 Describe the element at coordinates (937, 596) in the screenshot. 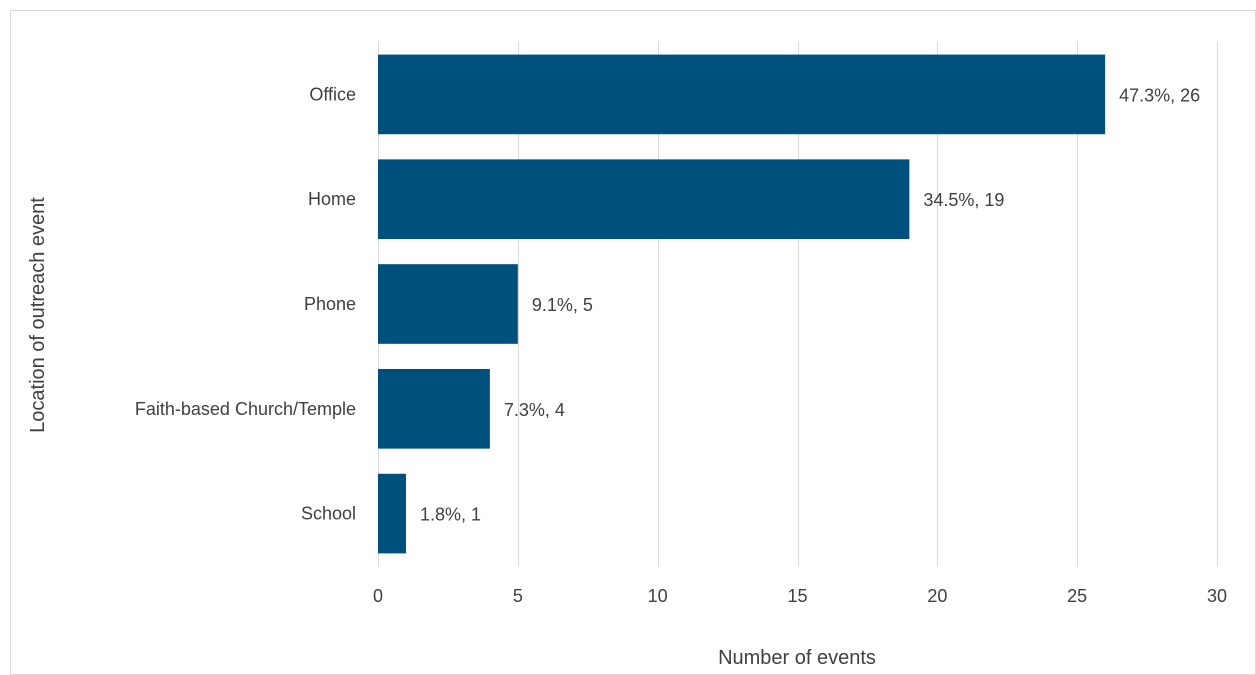

I see `x-tick-label: 20` at that location.